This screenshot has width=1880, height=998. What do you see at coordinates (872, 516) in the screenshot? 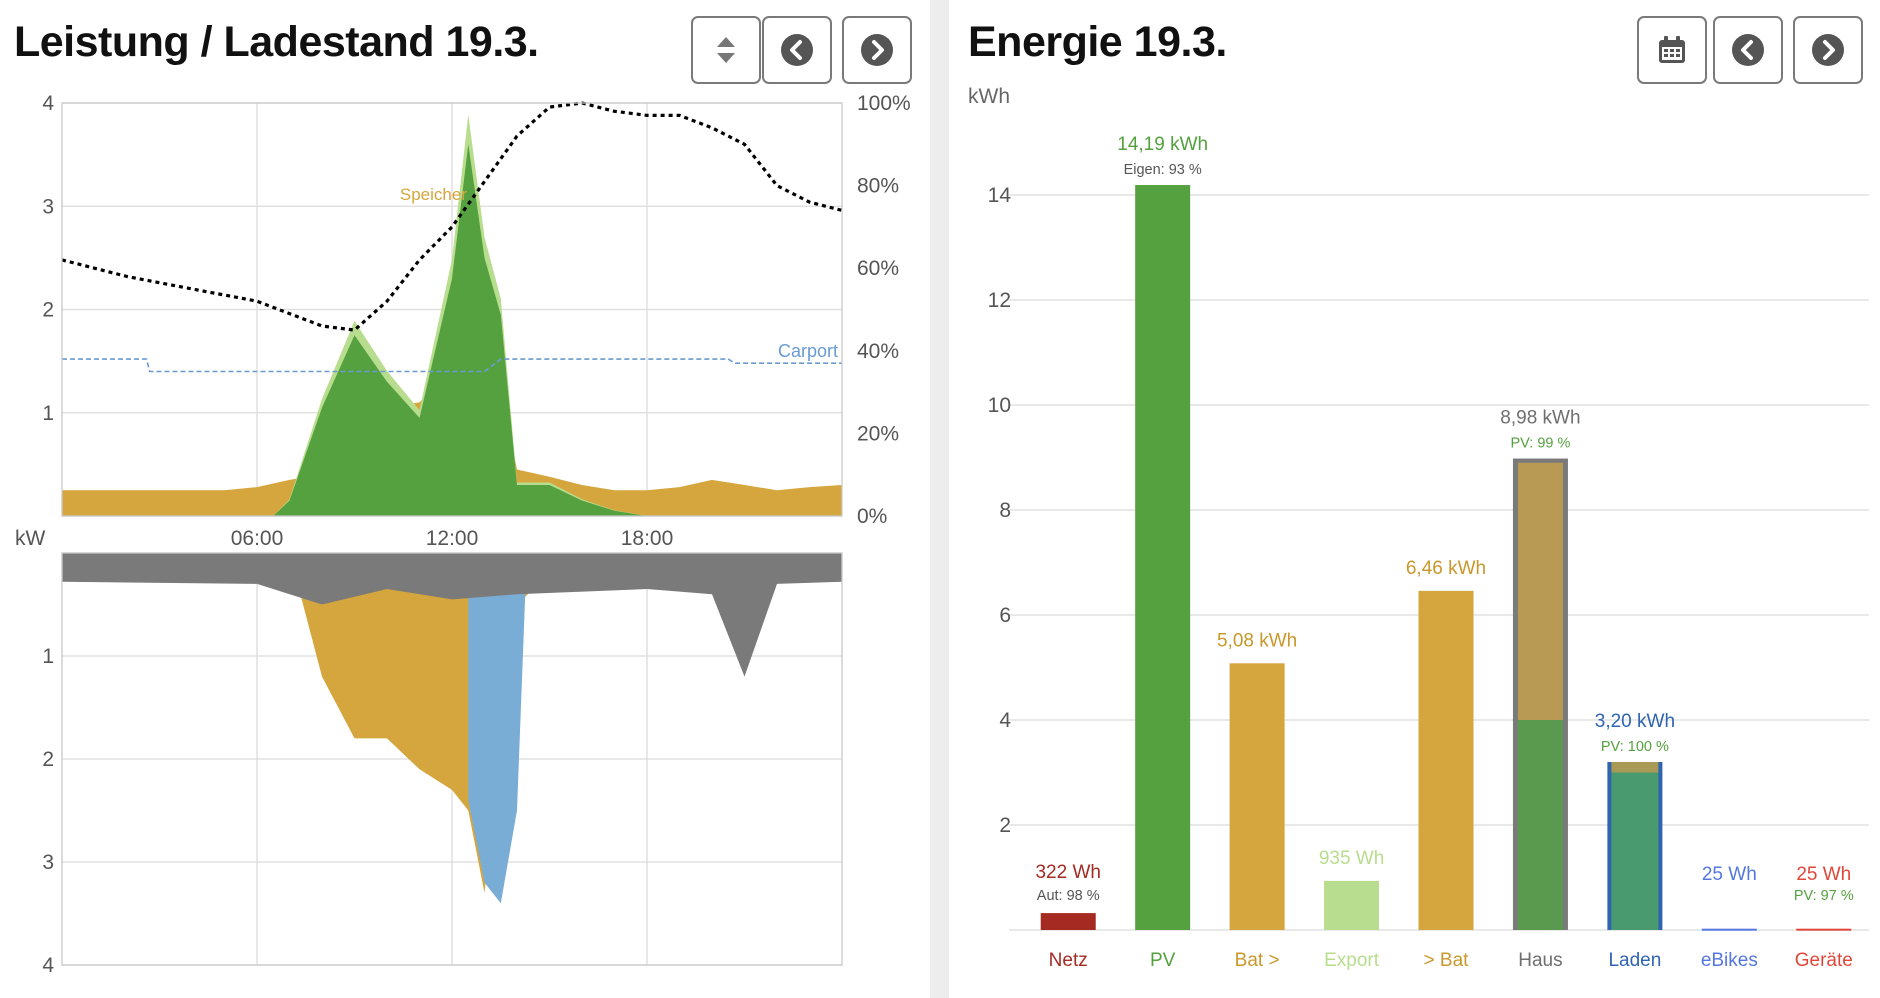
I see `y2-tick-label: 0%` at bounding box center [872, 516].